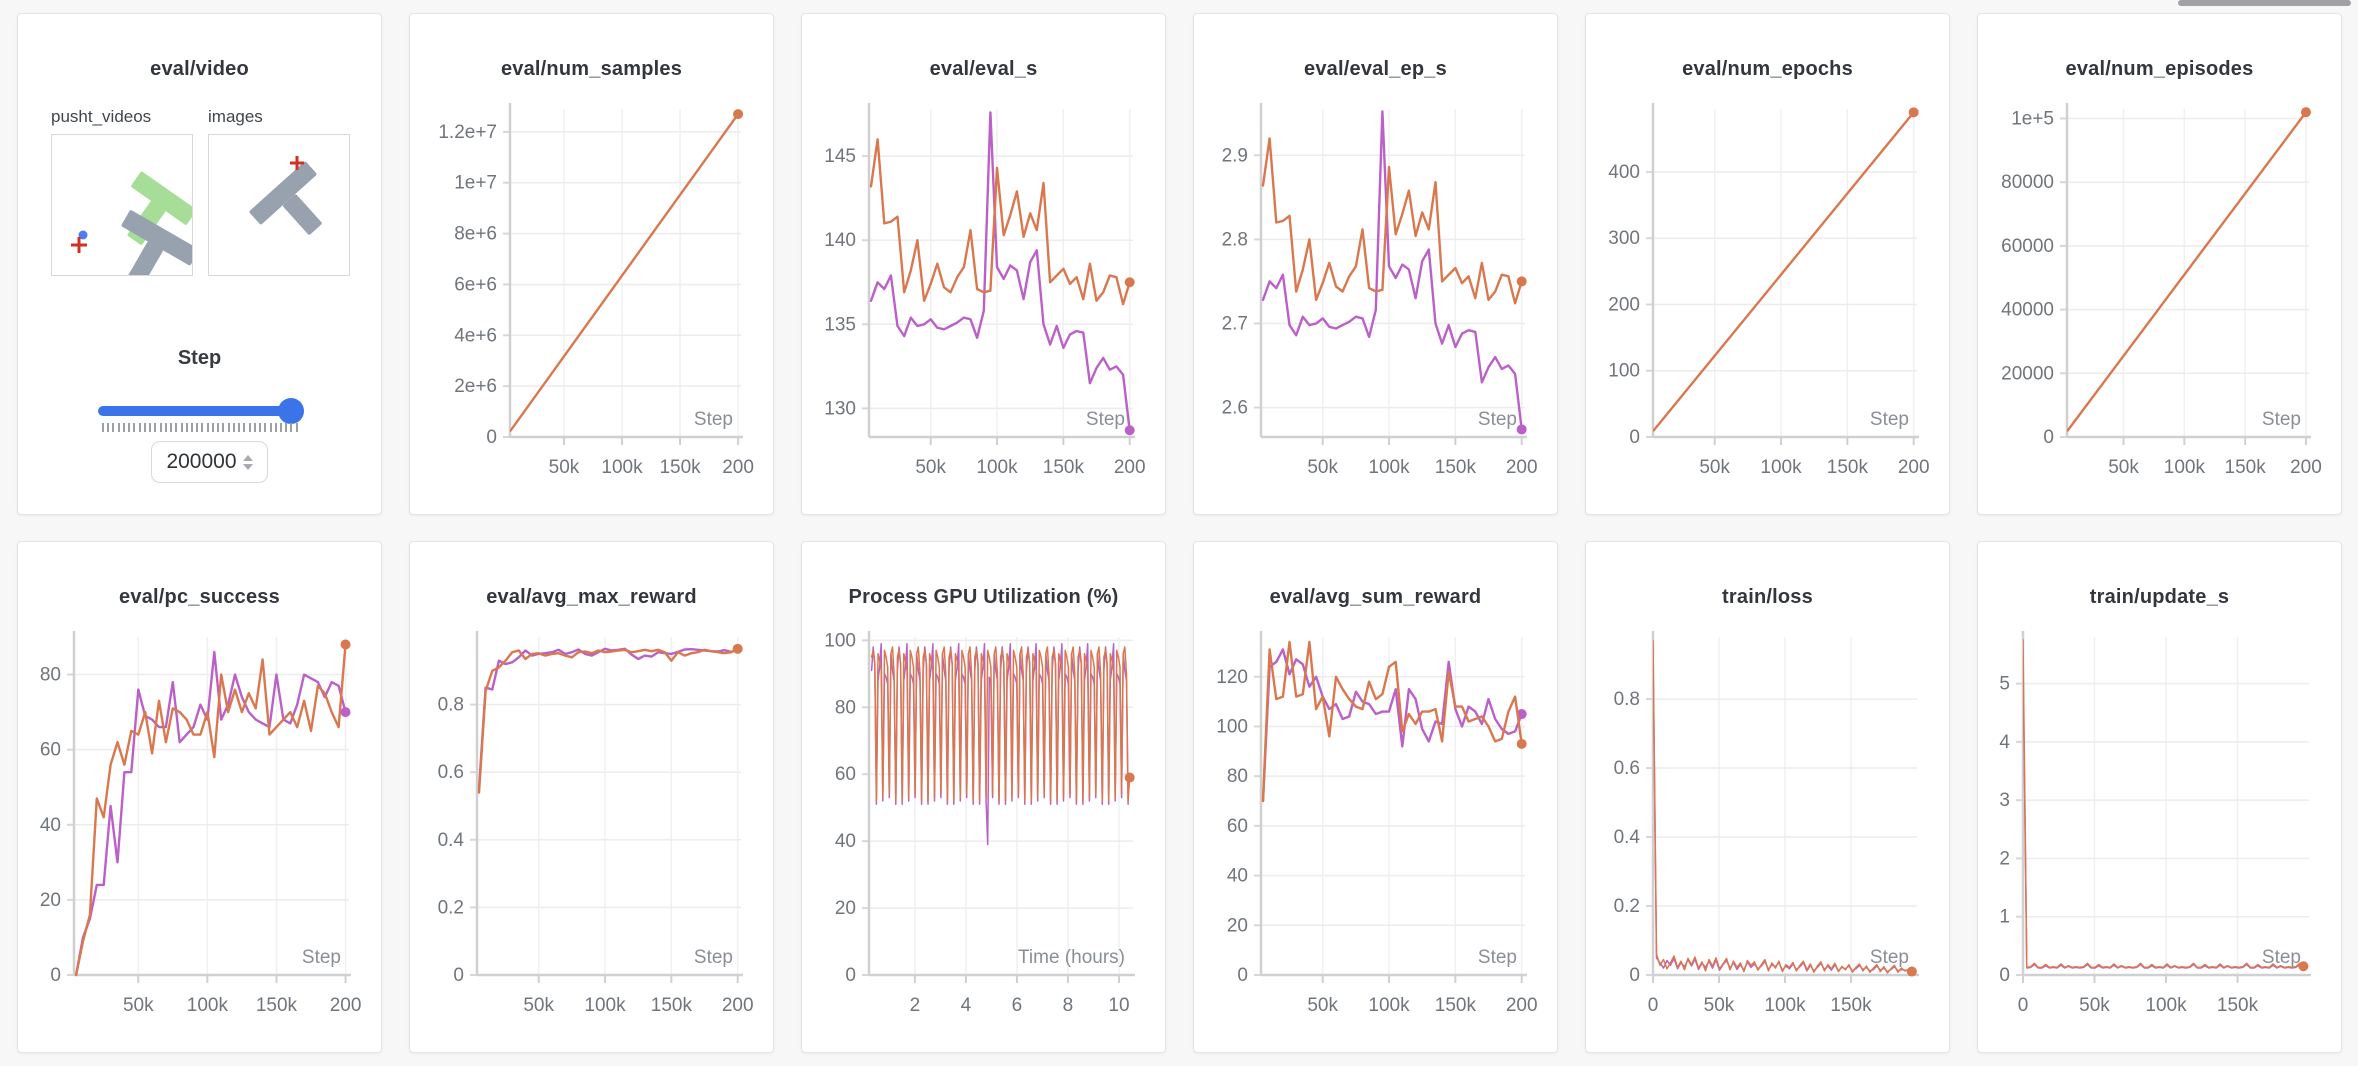 This screenshot has width=2358, height=1066. Describe the element at coordinates (291, 411) in the screenshot. I see `slider-thumb` at that location.